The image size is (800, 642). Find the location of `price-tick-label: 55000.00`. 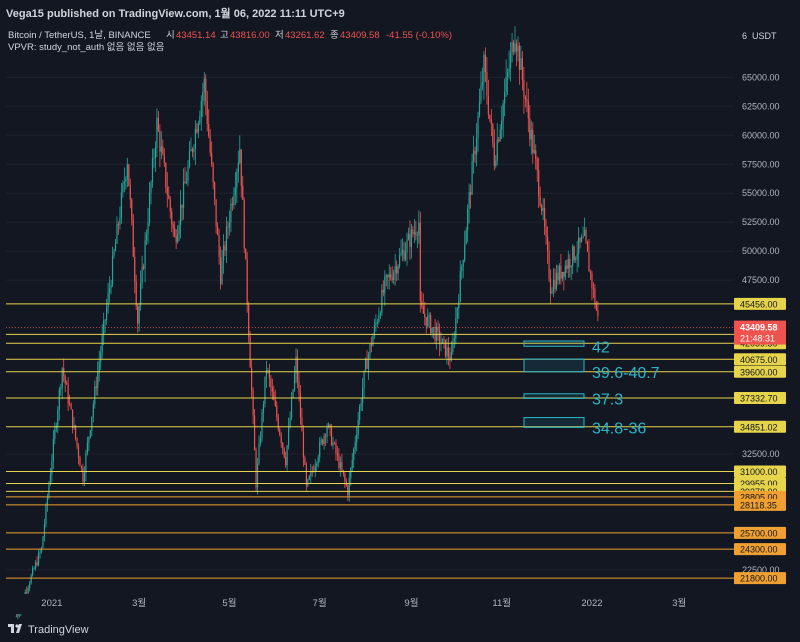

price-tick-label: 55000.00 is located at coordinates (761, 193).